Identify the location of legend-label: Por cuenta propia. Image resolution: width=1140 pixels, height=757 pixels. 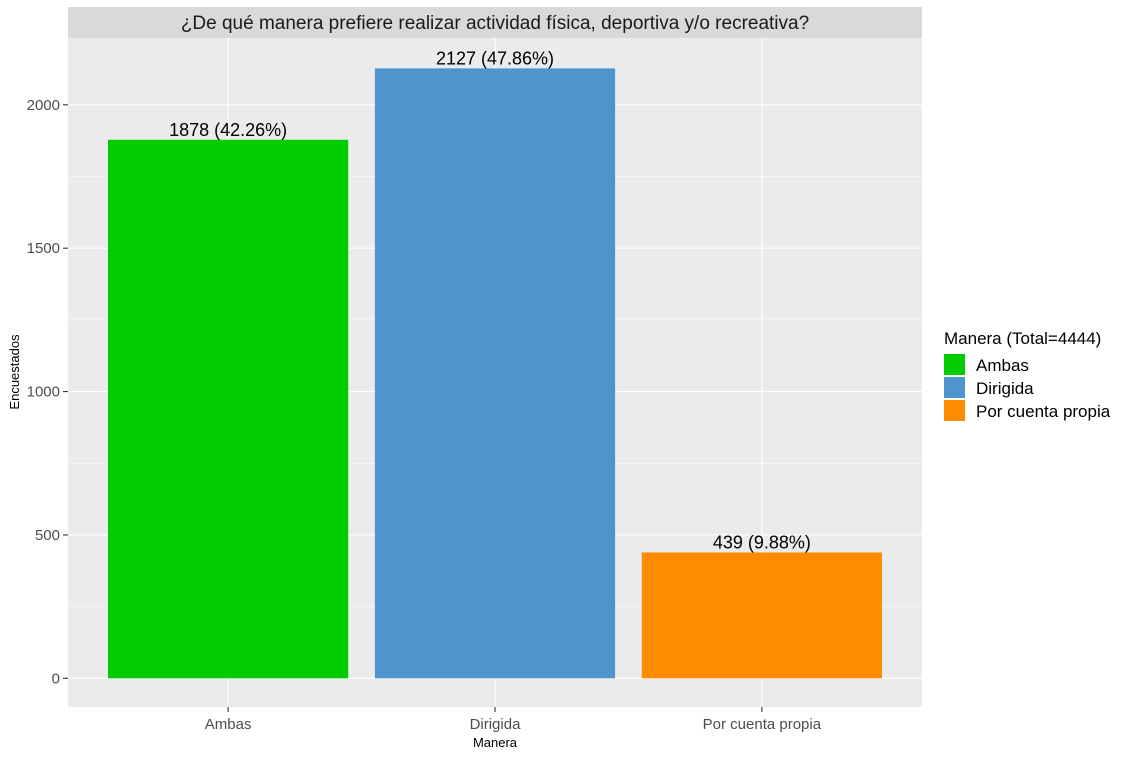
(1043, 411).